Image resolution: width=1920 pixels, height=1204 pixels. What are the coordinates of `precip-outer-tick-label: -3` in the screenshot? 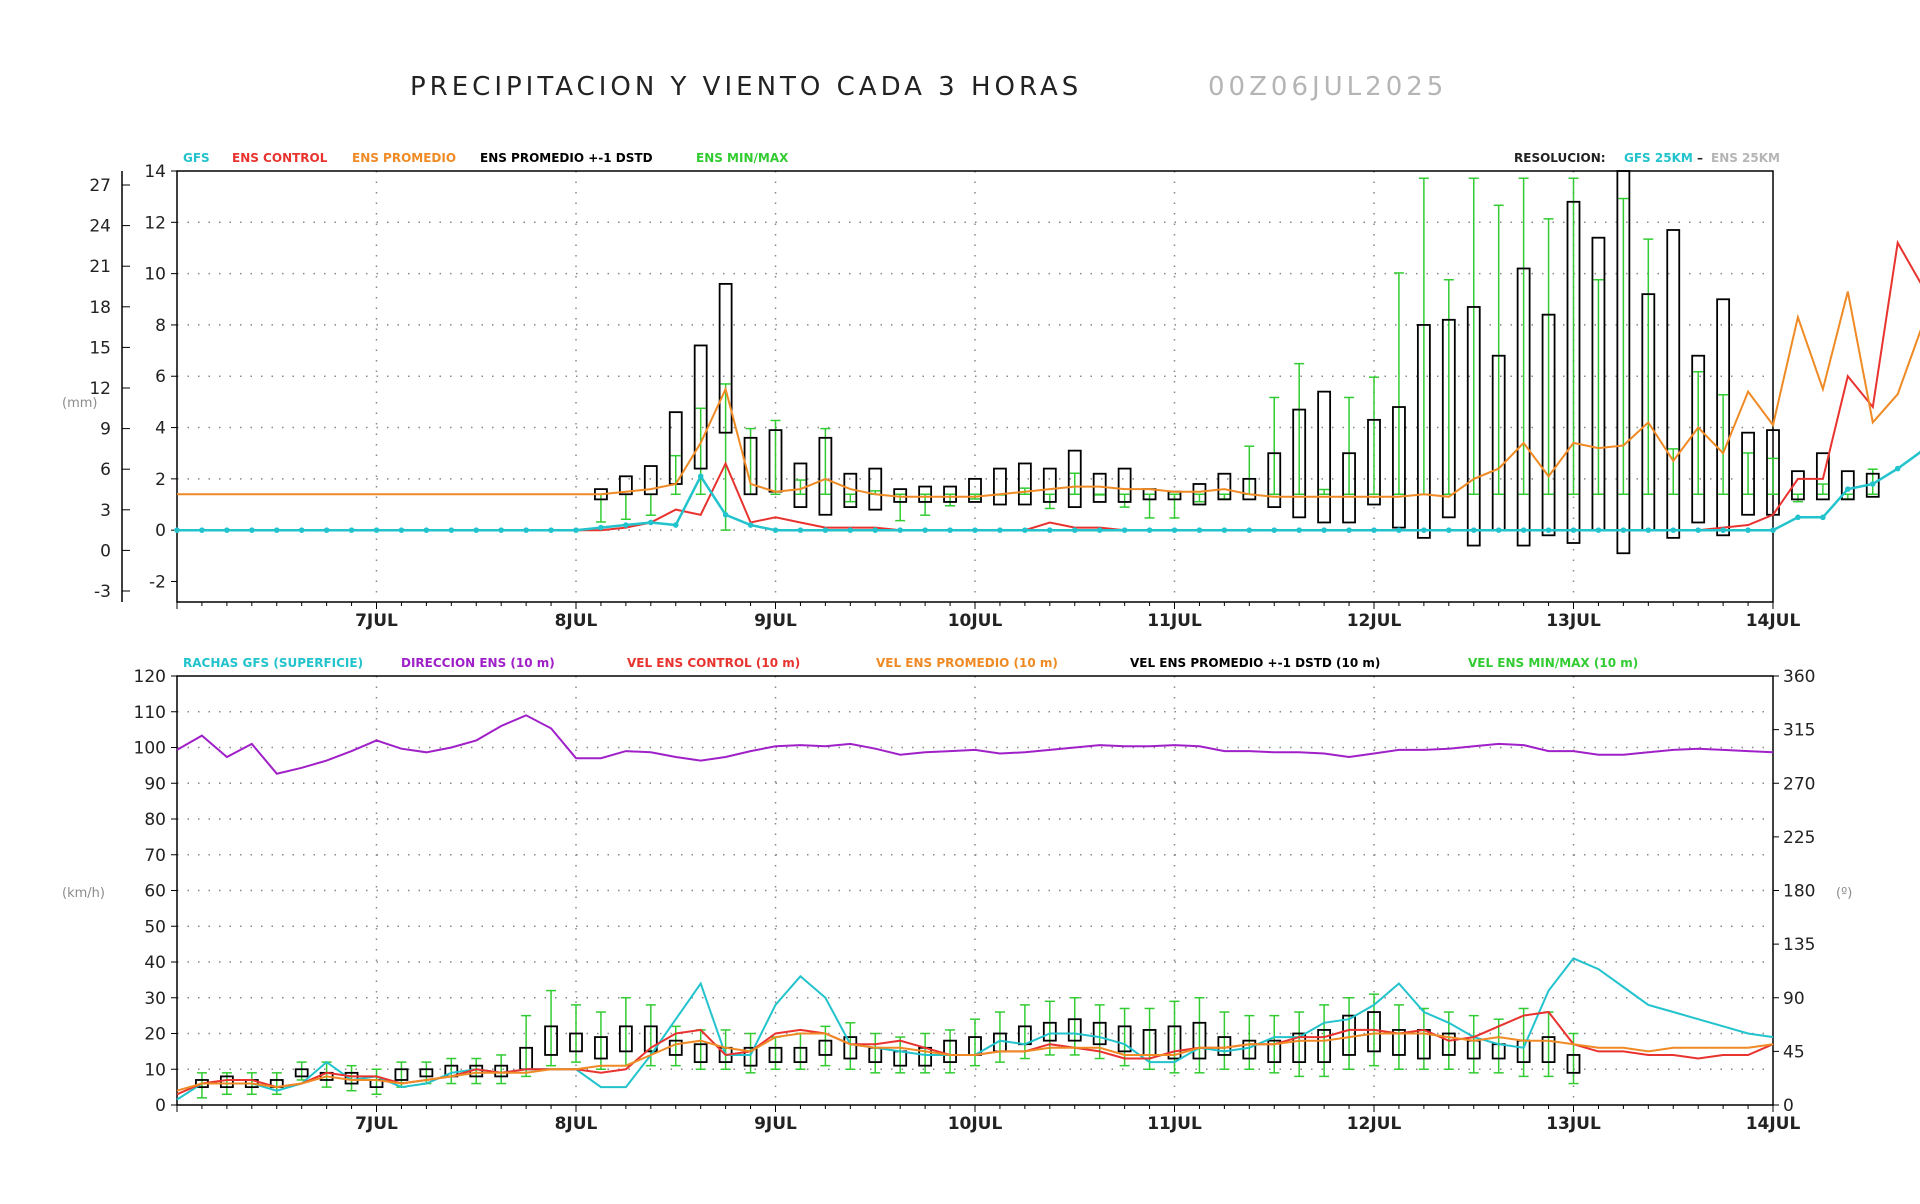 It's located at (102, 592).